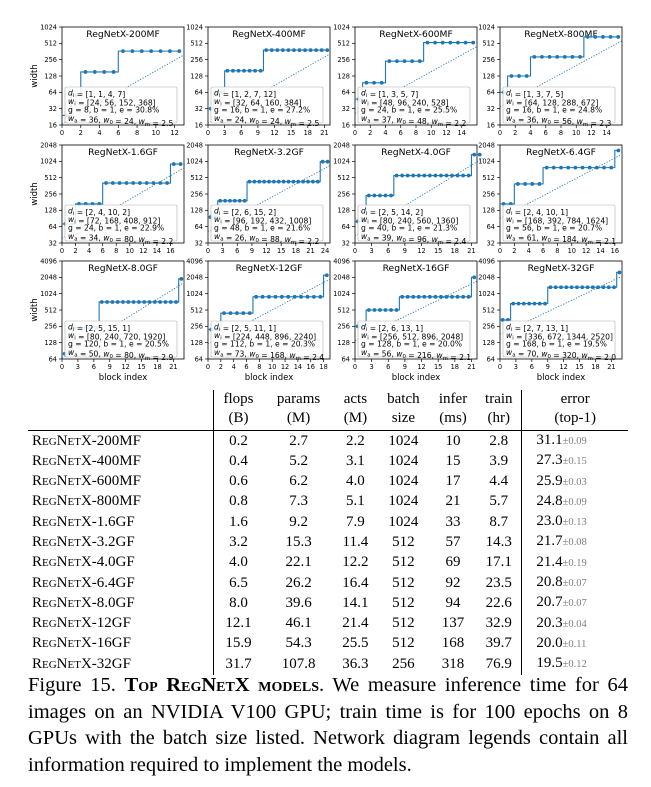 The image size is (651, 787). Describe the element at coordinates (238, 562) in the screenshot. I see `table-cell: 4.0` at that location.